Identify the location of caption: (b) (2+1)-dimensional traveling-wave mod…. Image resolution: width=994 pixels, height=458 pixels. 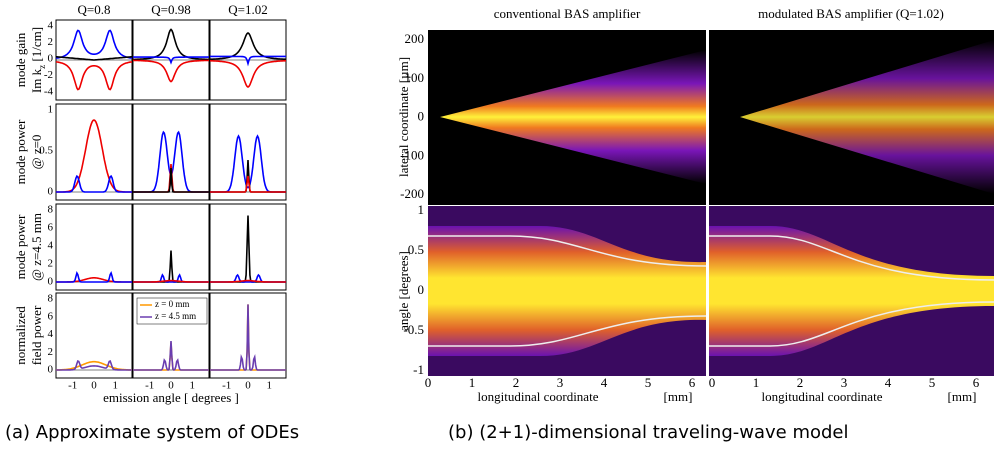
(648, 432).